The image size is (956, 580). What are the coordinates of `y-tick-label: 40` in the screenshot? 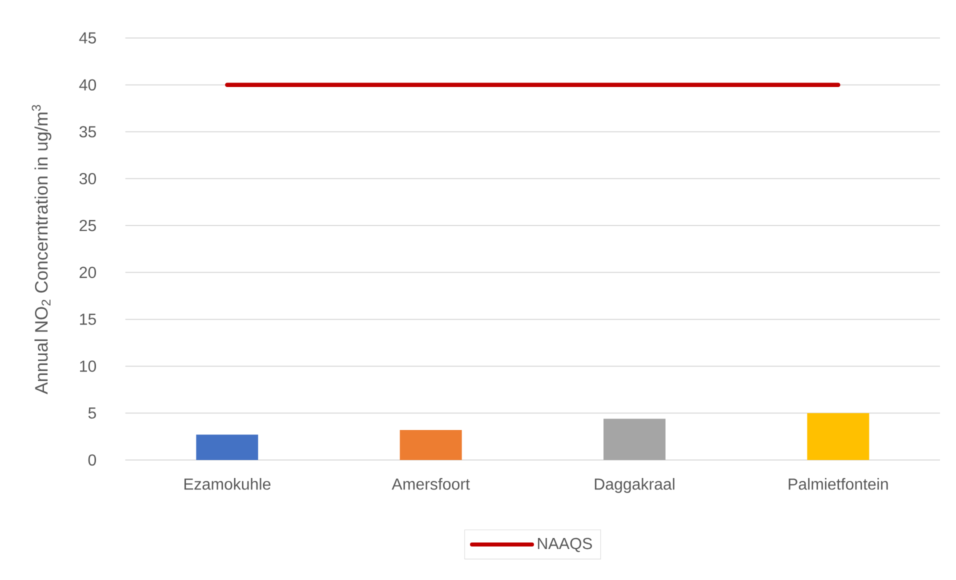 It's located at (87, 85).